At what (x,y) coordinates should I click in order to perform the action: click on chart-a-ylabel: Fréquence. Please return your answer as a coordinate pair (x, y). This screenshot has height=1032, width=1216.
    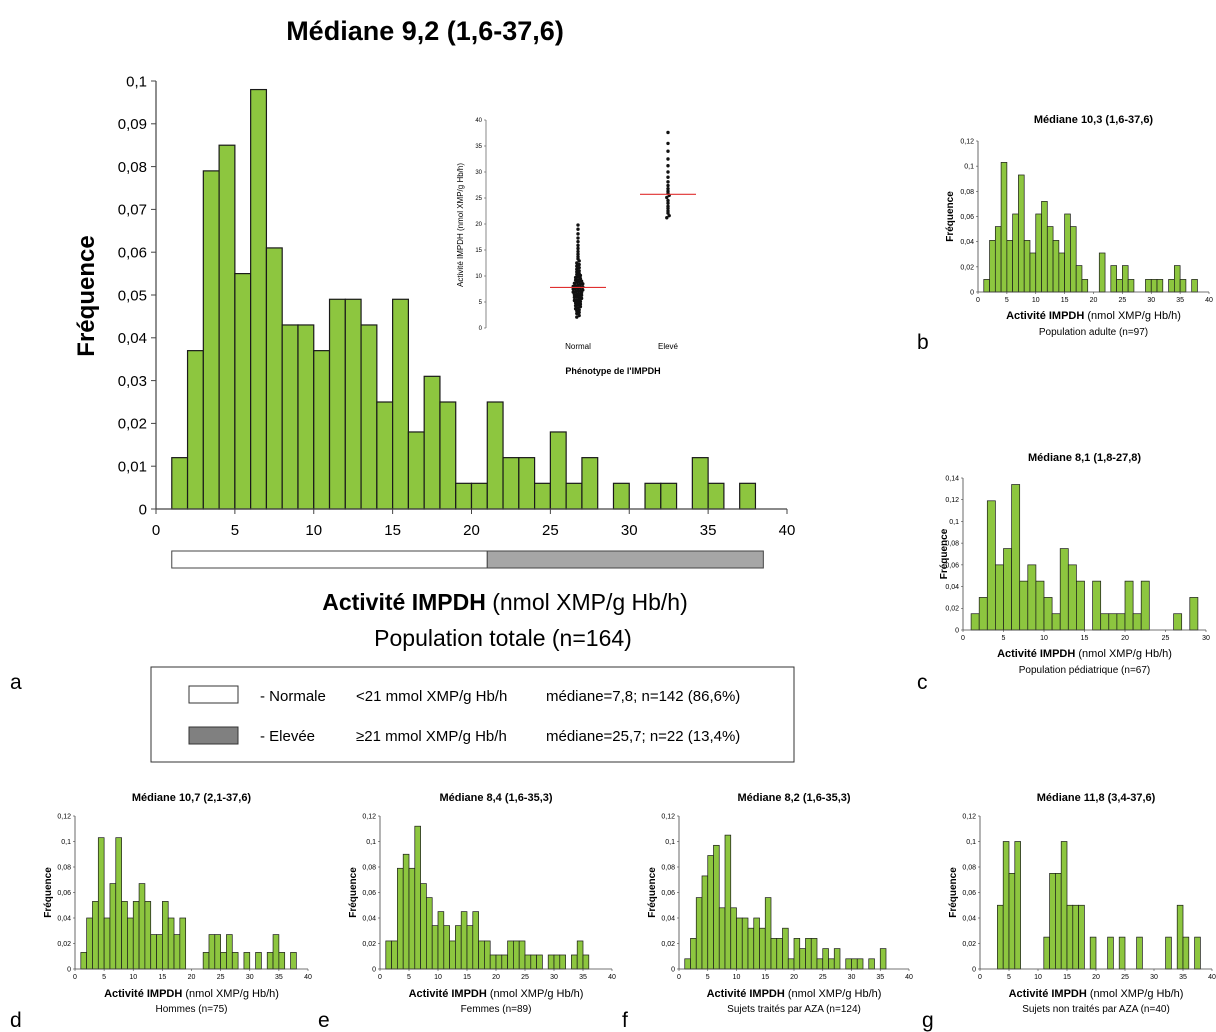
    Looking at the image, I should click on (86, 295).